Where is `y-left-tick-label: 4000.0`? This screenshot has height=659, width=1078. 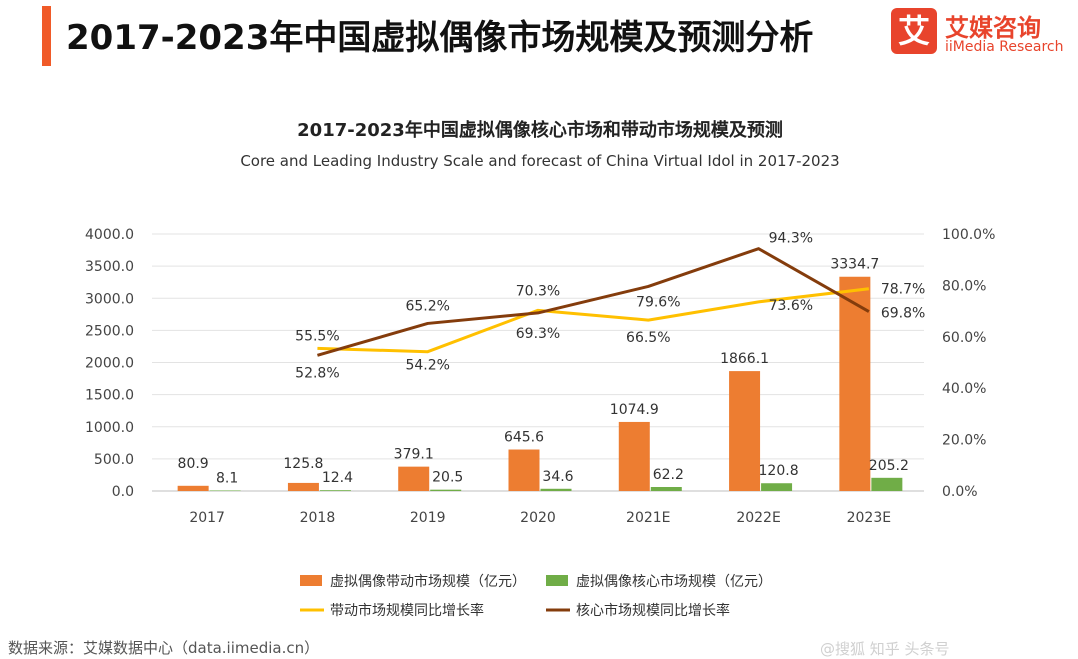
y-left-tick-label: 4000.0 is located at coordinates (109, 235).